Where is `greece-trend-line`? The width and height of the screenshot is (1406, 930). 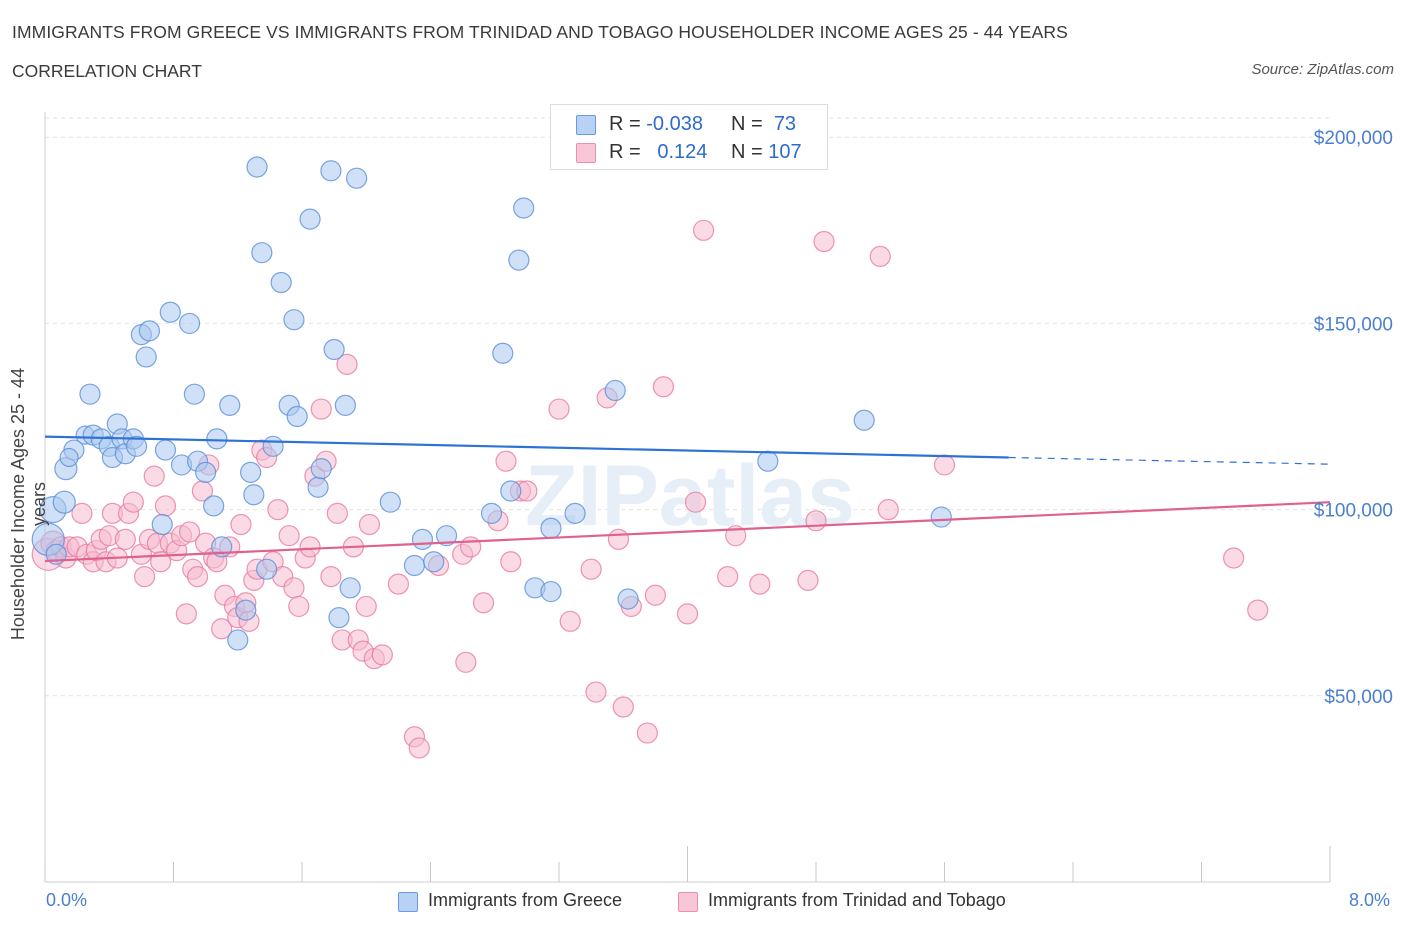 greece-trend-line is located at coordinates (526, 447).